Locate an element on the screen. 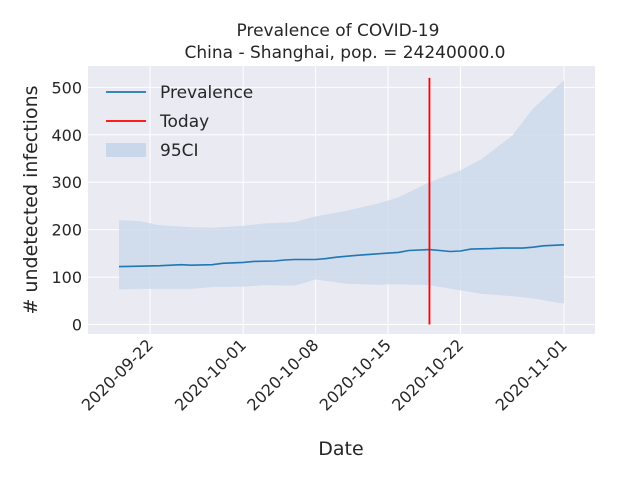  legend-label-ci: 95CI is located at coordinates (179, 151).